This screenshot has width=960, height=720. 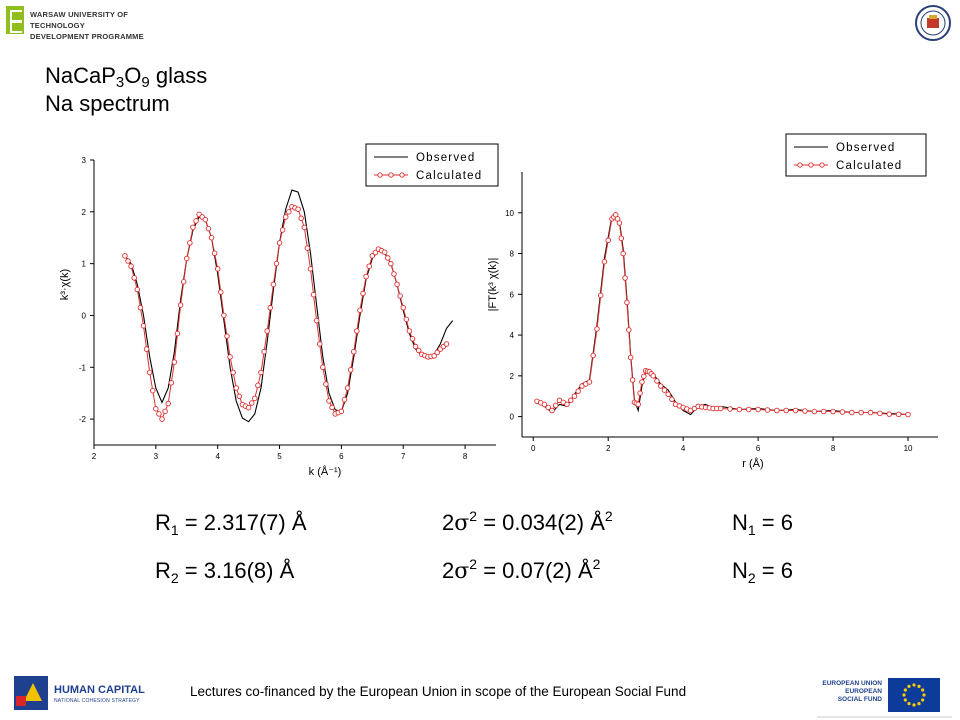 I want to click on x-tick-label: 0, so click(x=533, y=448).